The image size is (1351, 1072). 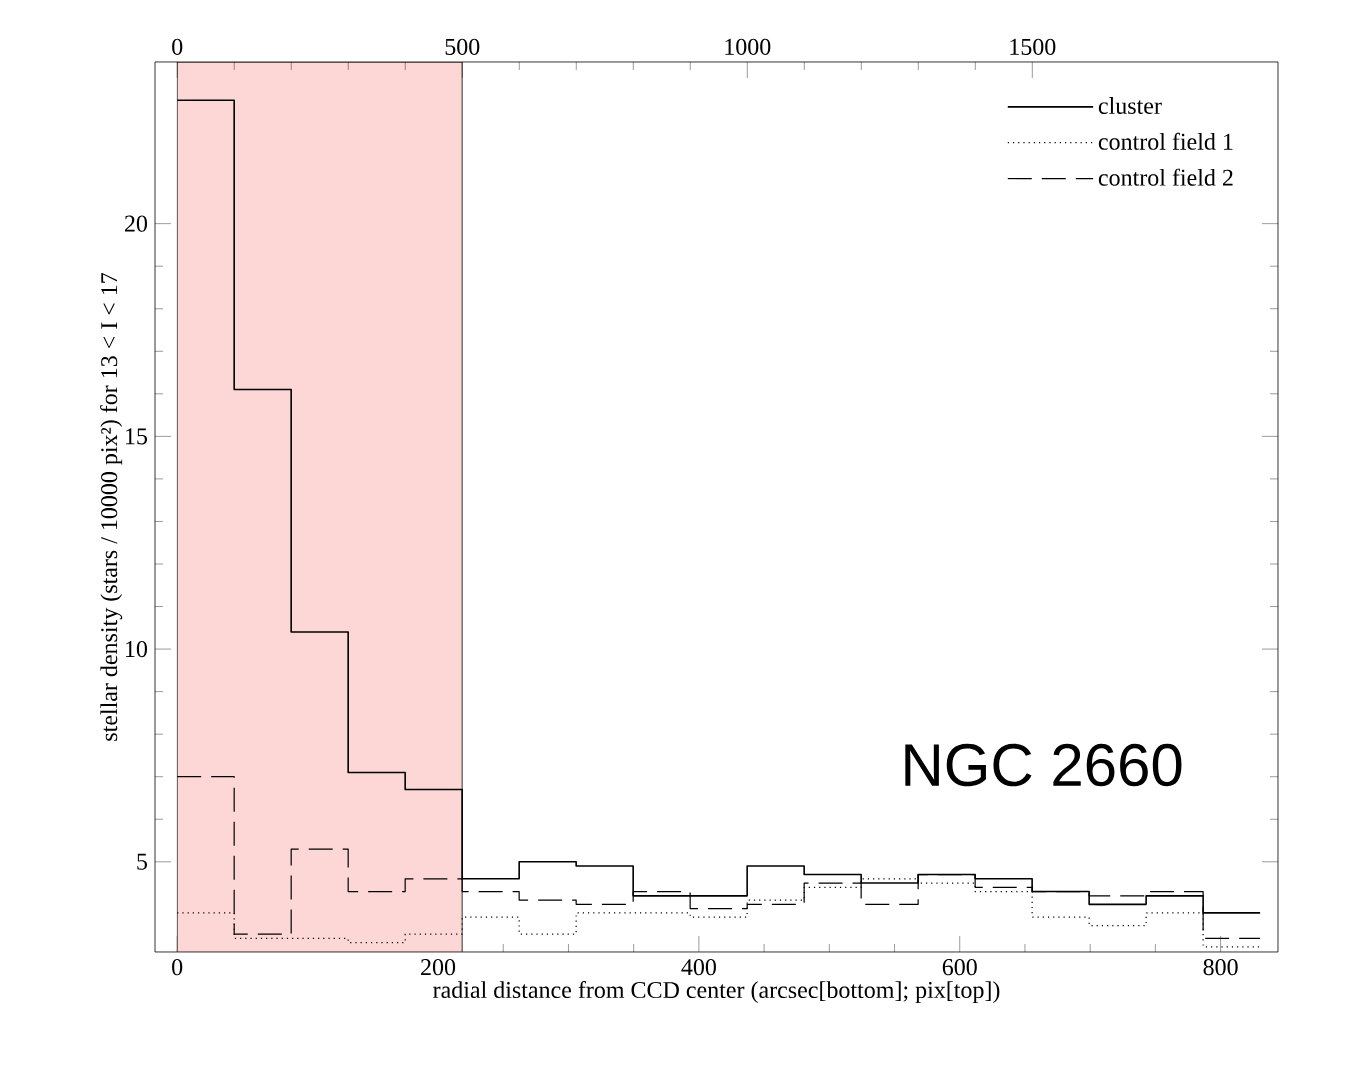 What do you see at coordinates (716, 991) in the screenshot?
I see `x-axis-title: radial distance from CCD center (arcsec[bottom]; pix[top])` at bounding box center [716, 991].